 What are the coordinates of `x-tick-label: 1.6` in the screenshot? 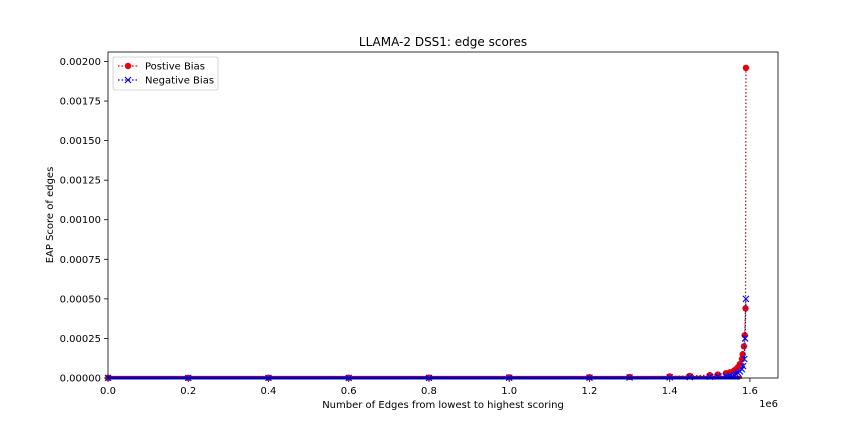 It's located at (750, 391).